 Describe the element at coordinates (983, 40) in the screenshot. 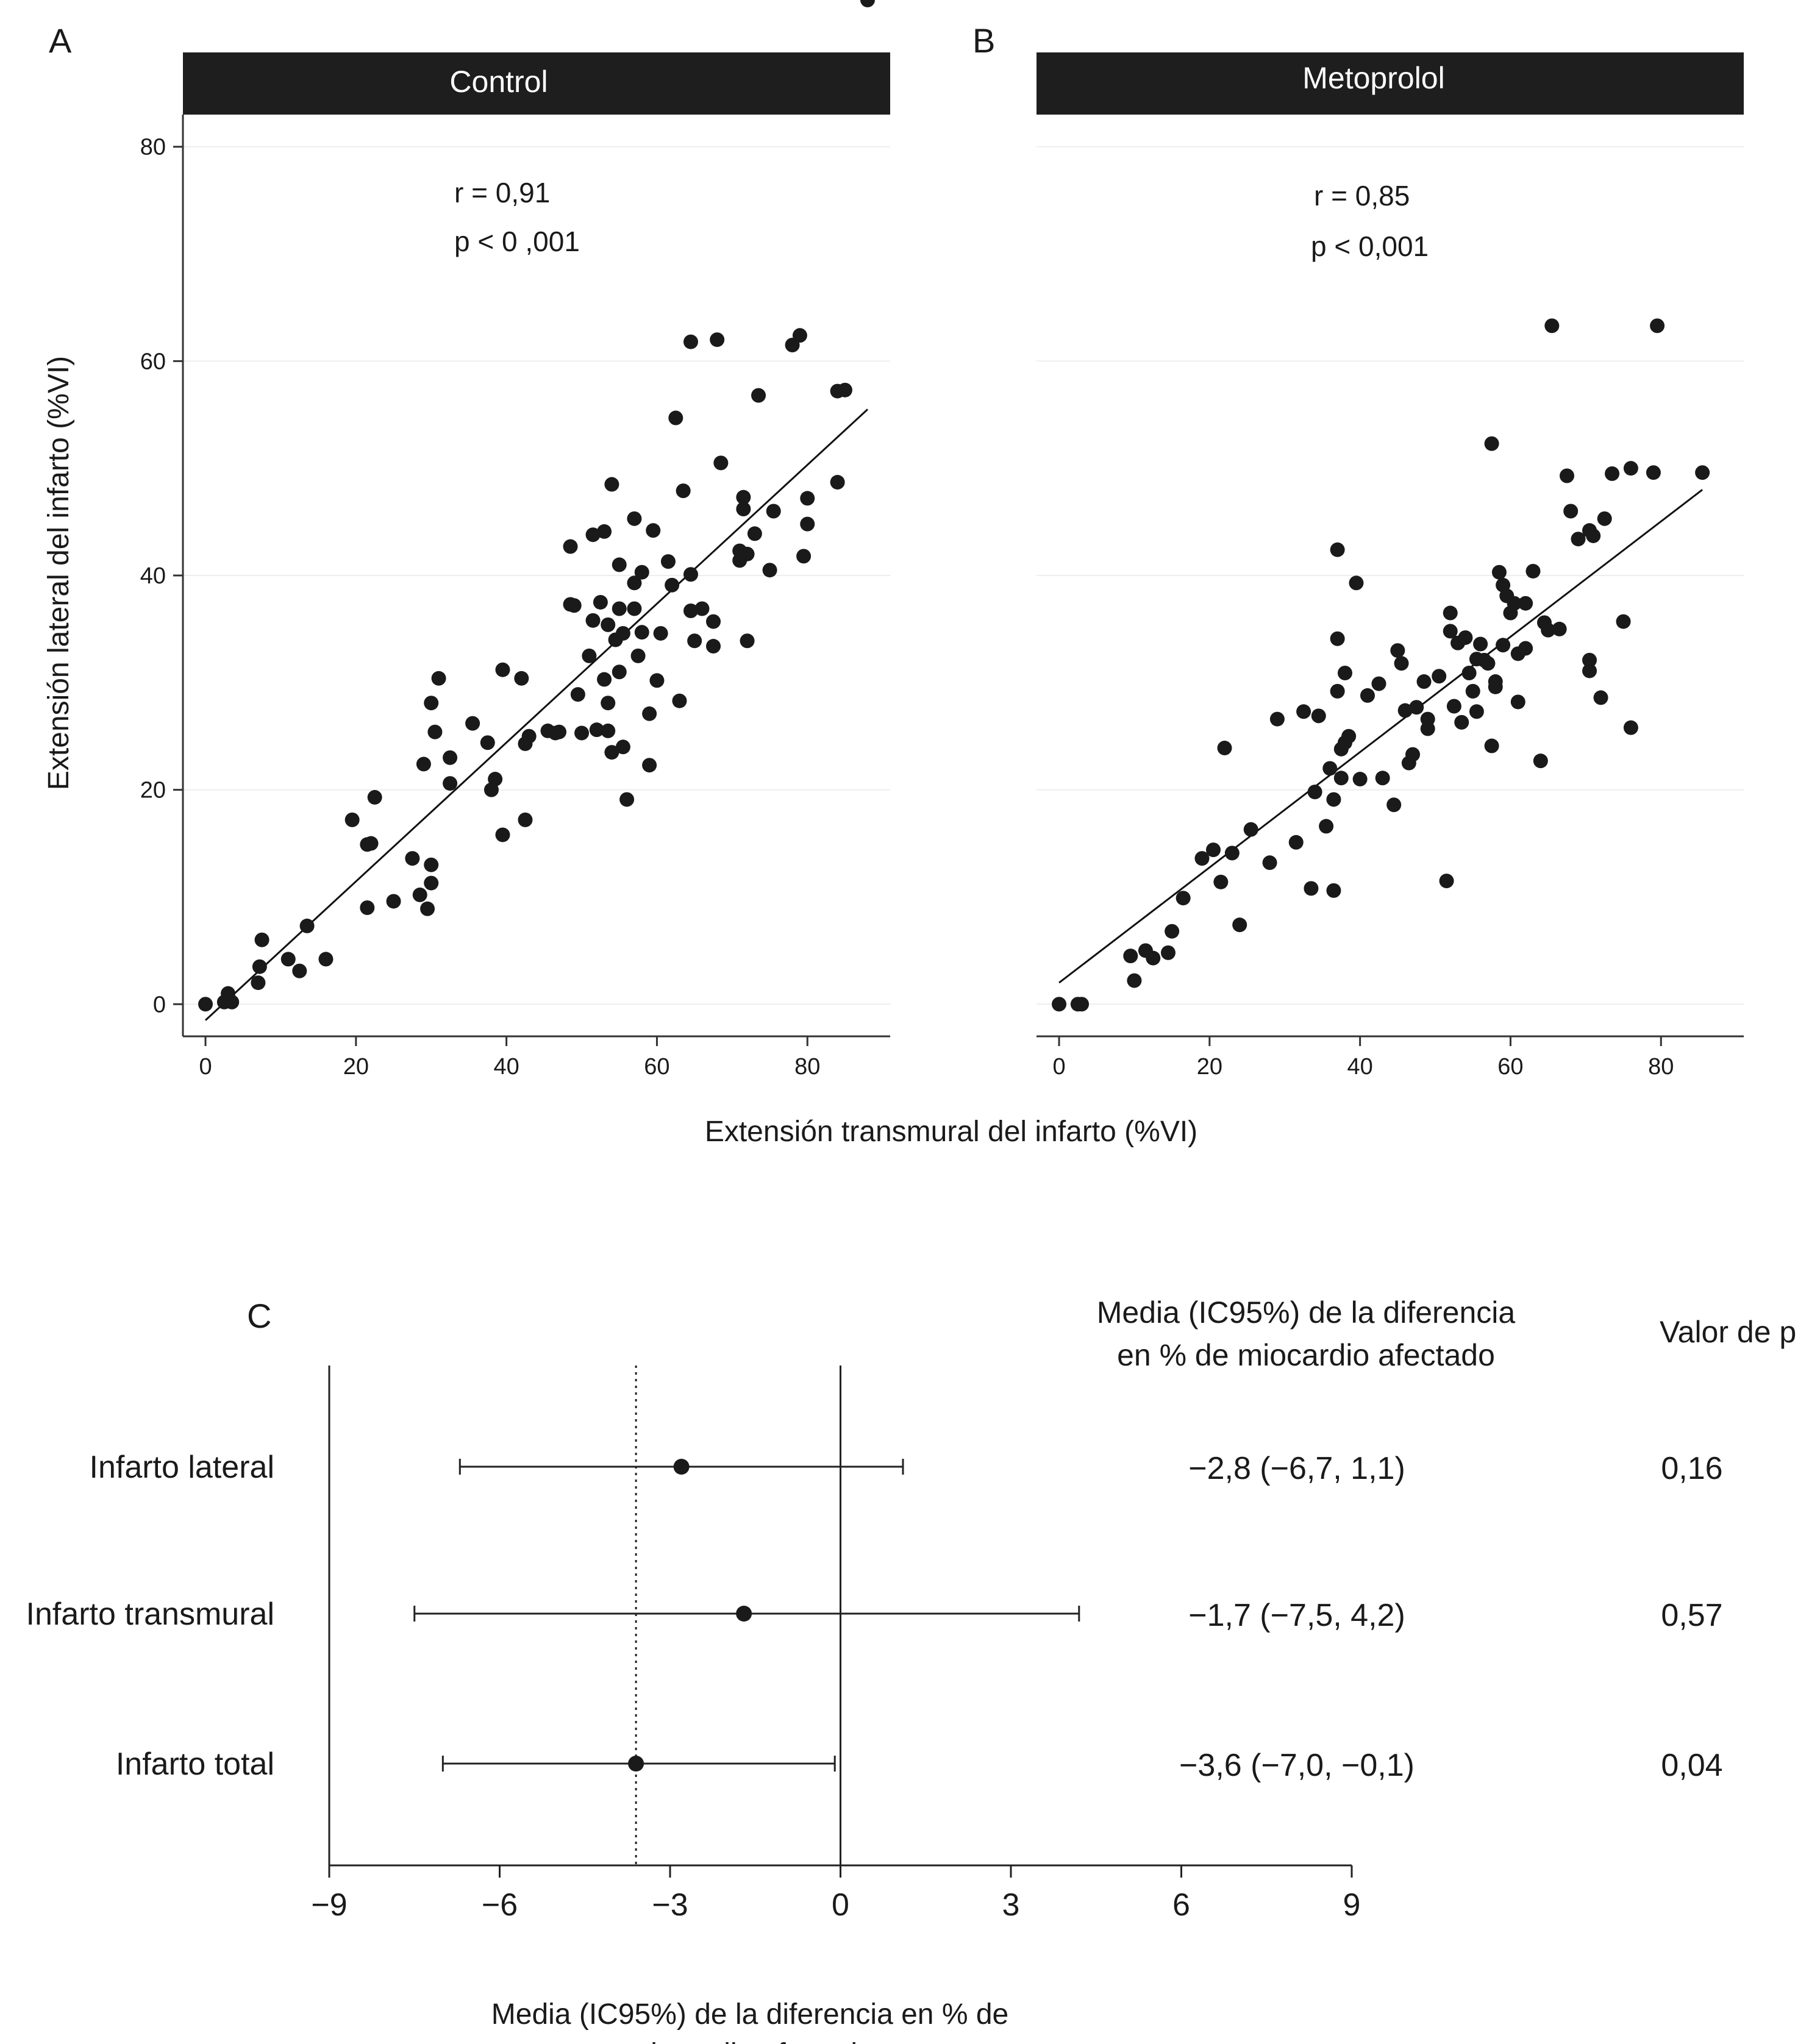

I see `panel-letter-b: B` at that location.